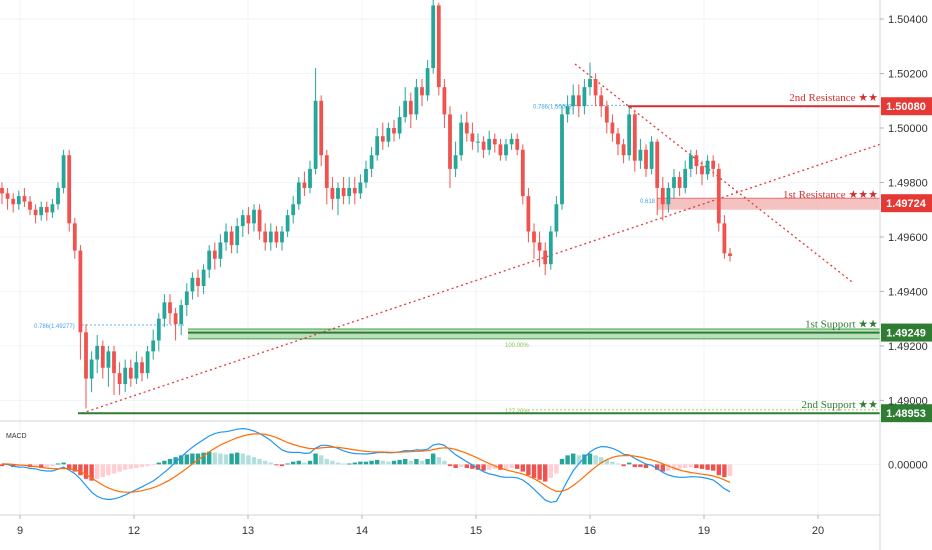  I want to click on price-tick-label: 1.49400, so click(908, 292).